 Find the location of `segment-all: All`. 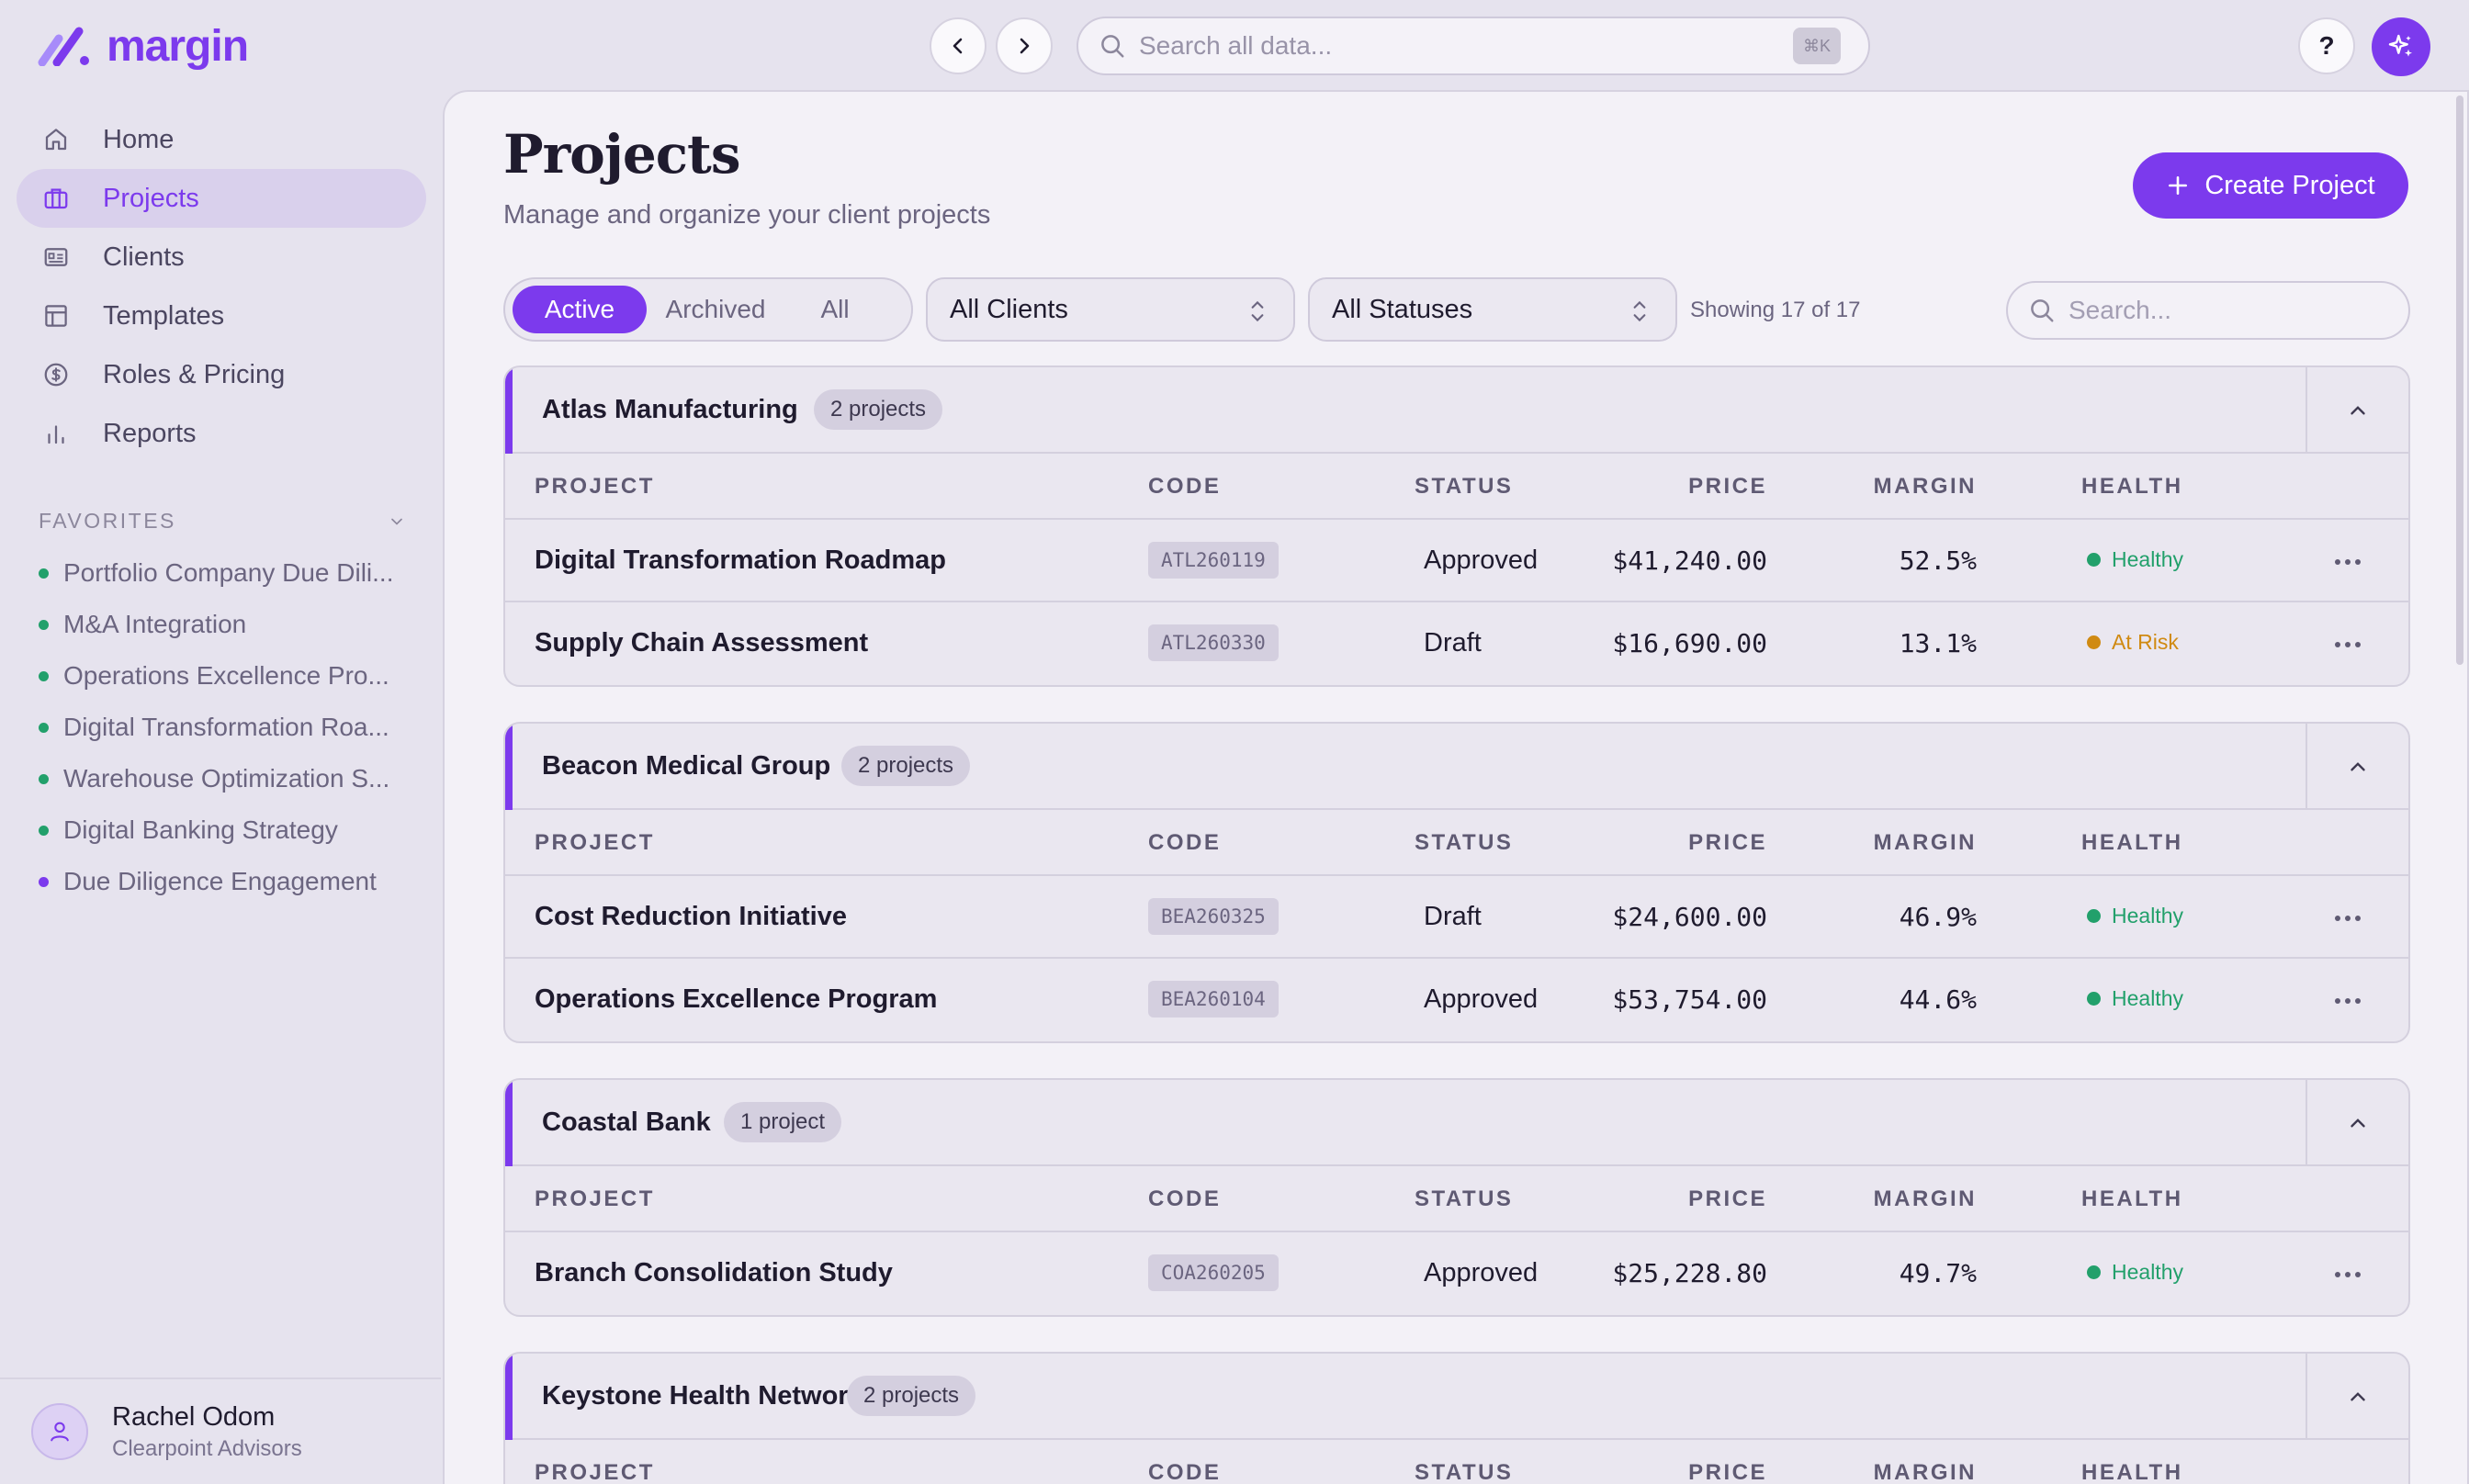

segment-all: All is located at coordinates (835, 309).